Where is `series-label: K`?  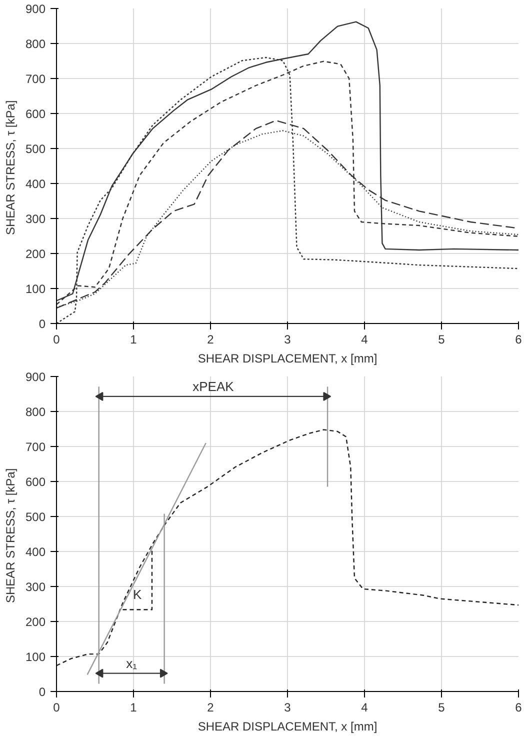
series-label: K is located at coordinates (137, 594).